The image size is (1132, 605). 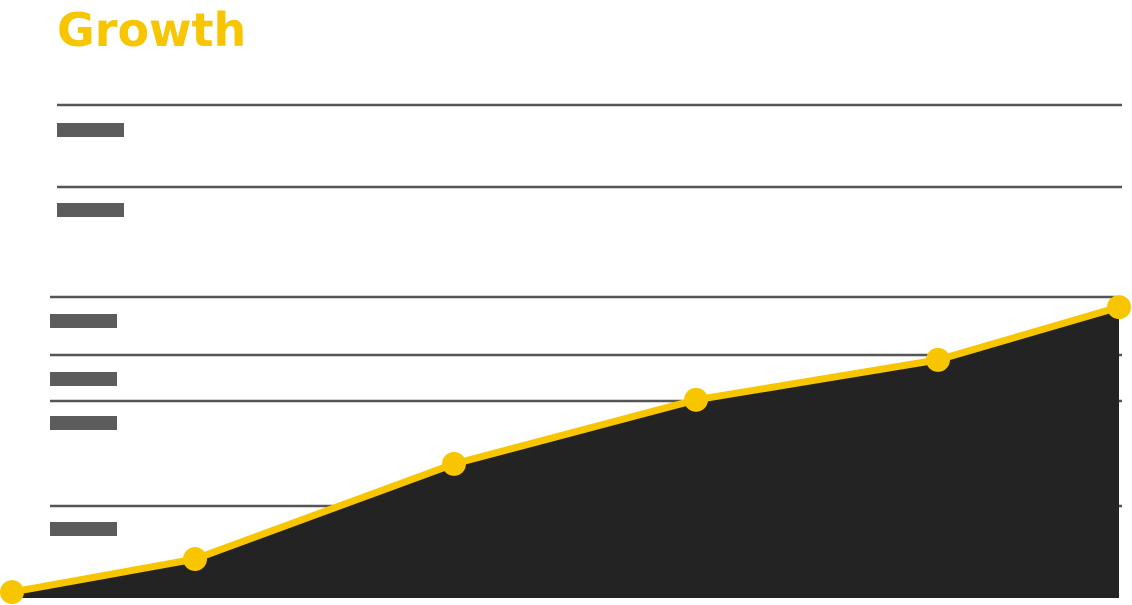 I want to click on chart-title: Growth, so click(x=151, y=30).